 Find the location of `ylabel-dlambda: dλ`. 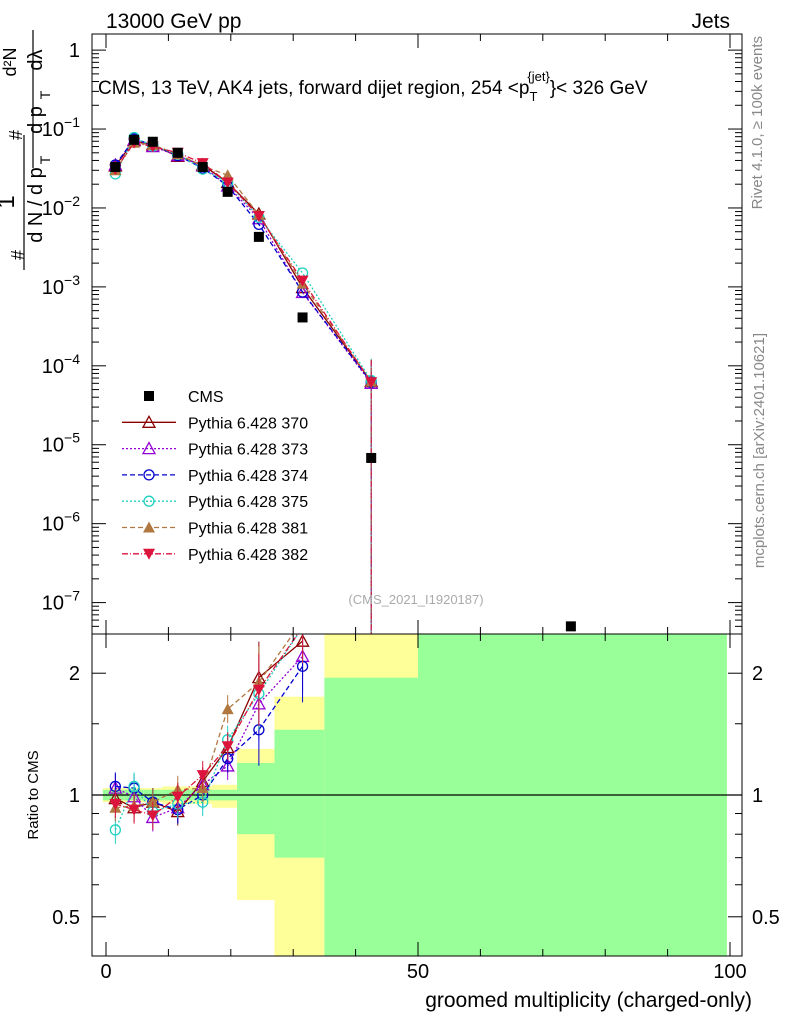

ylabel-dlambda: dλ is located at coordinates (36, 59).